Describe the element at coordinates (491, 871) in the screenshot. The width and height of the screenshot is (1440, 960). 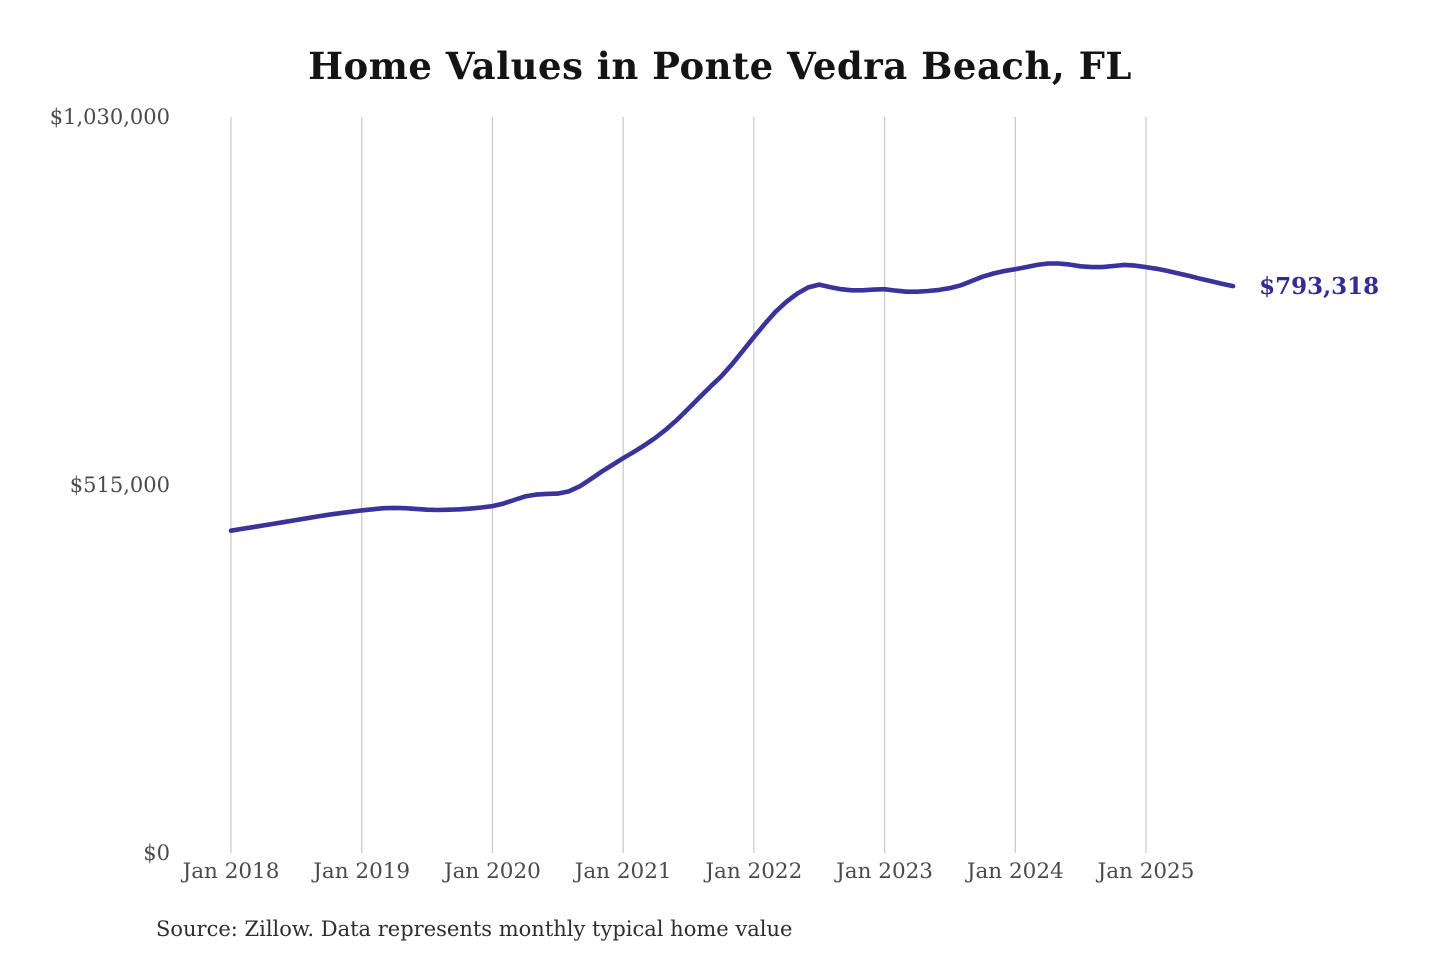
I see `x-tick-label: Jan 2020` at that location.